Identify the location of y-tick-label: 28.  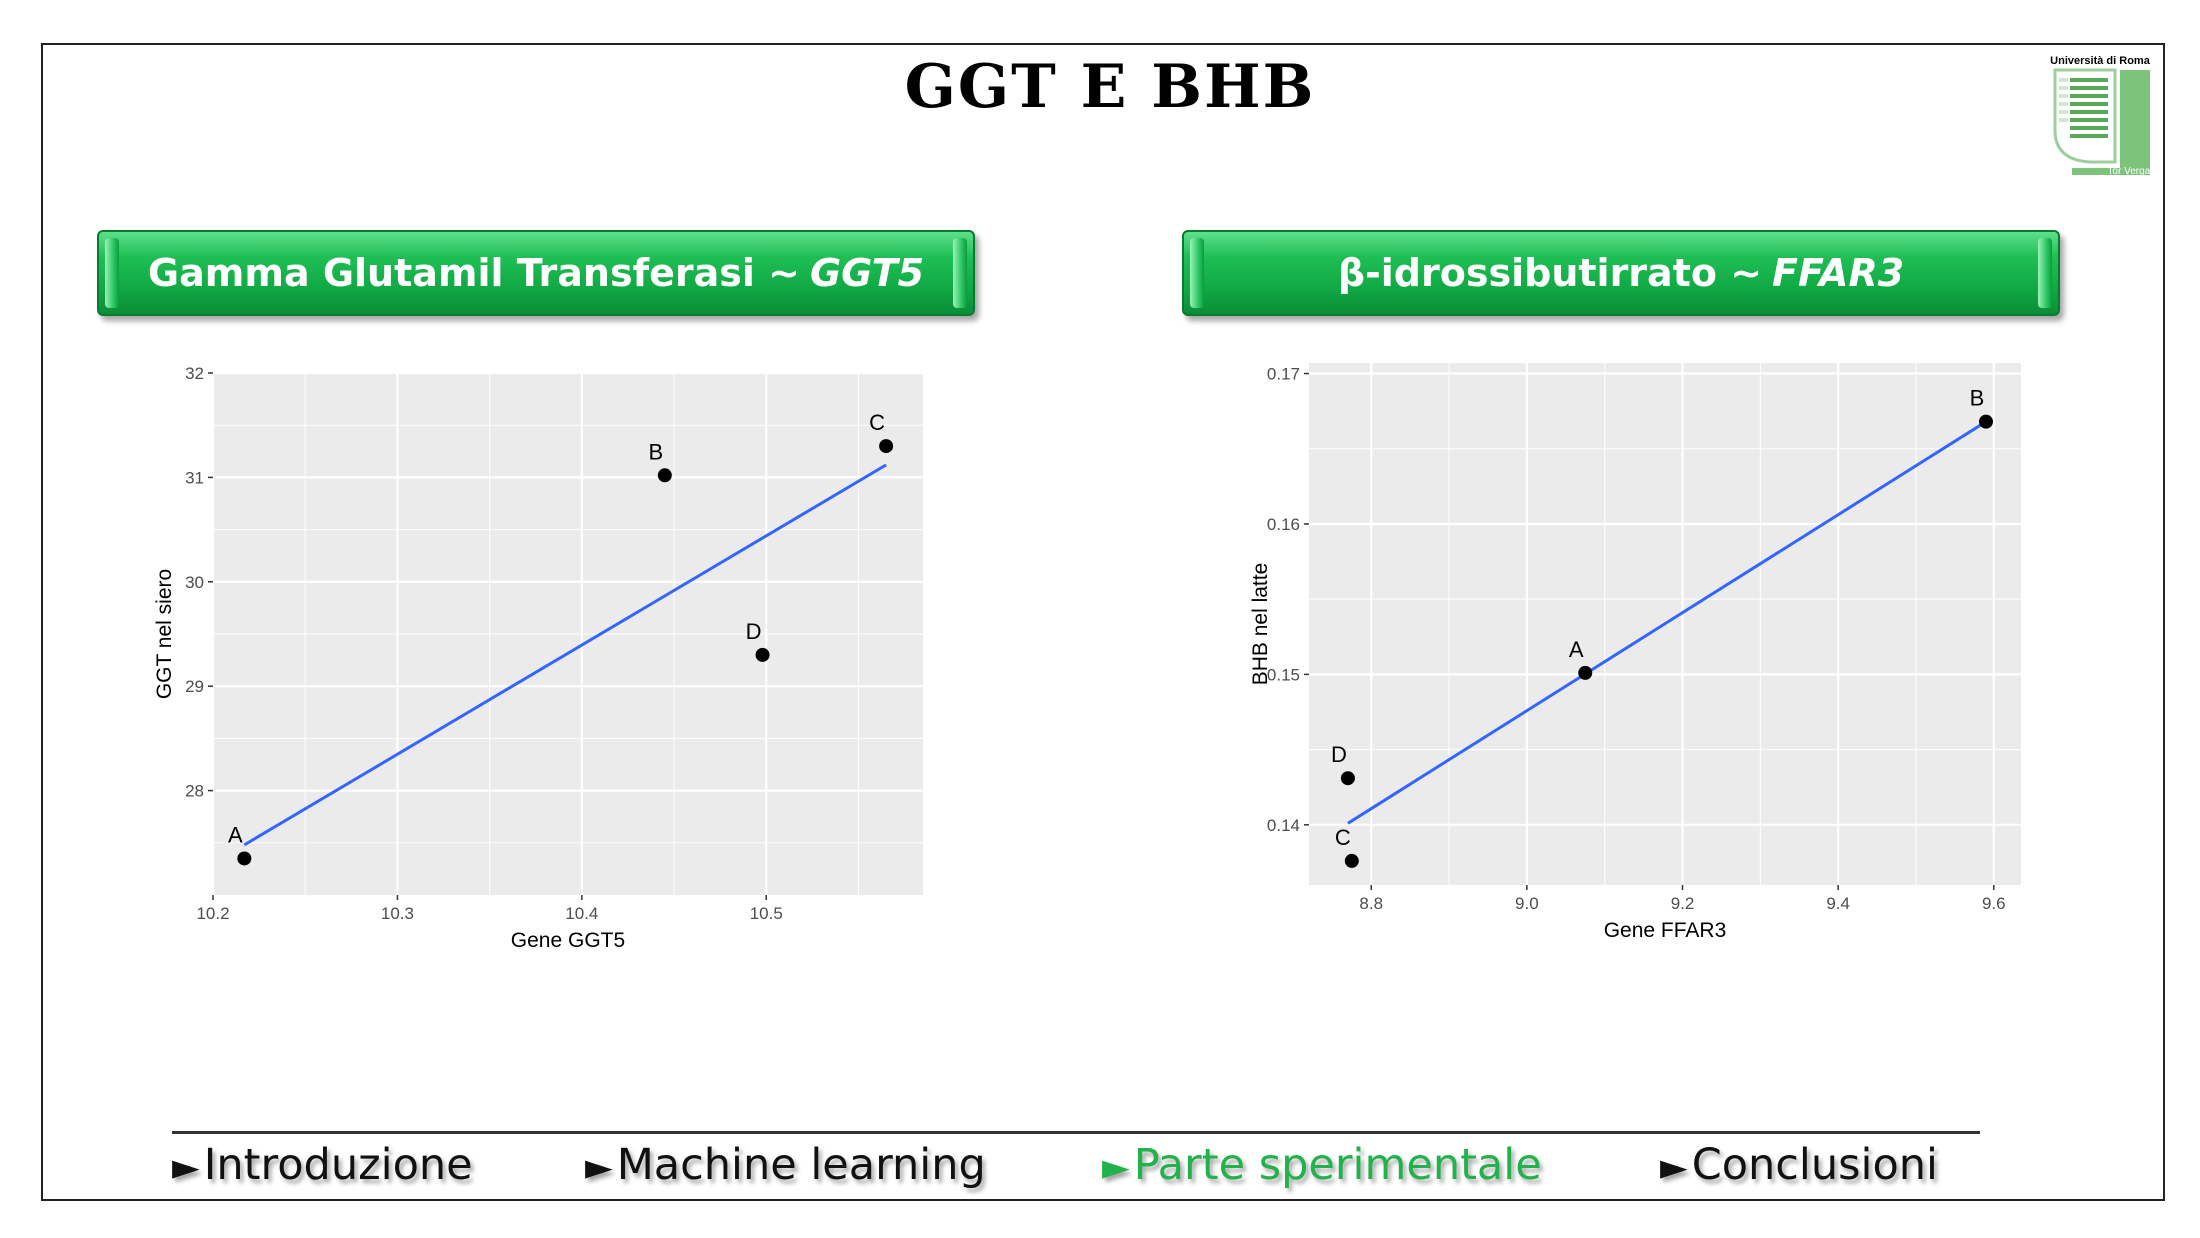
(194, 791).